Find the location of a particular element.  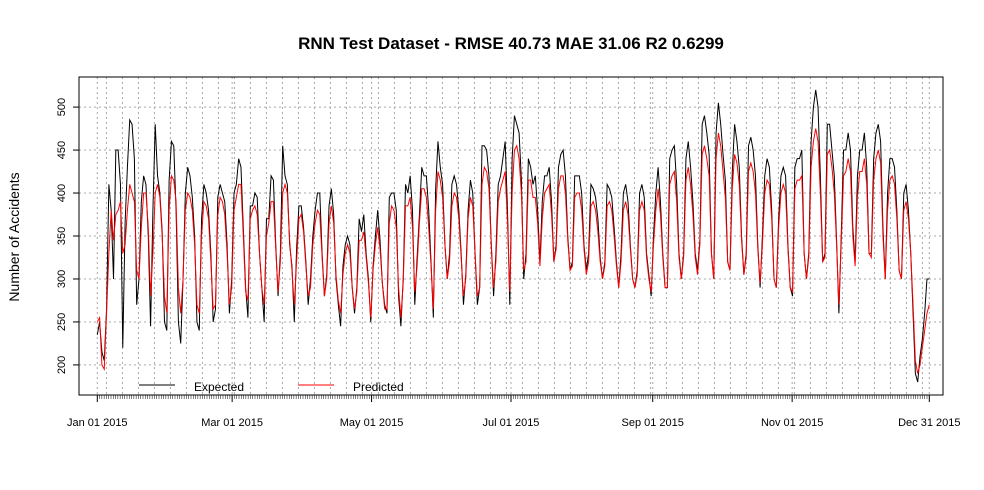

y-tick-label: 500 is located at coordinates (62, 107).